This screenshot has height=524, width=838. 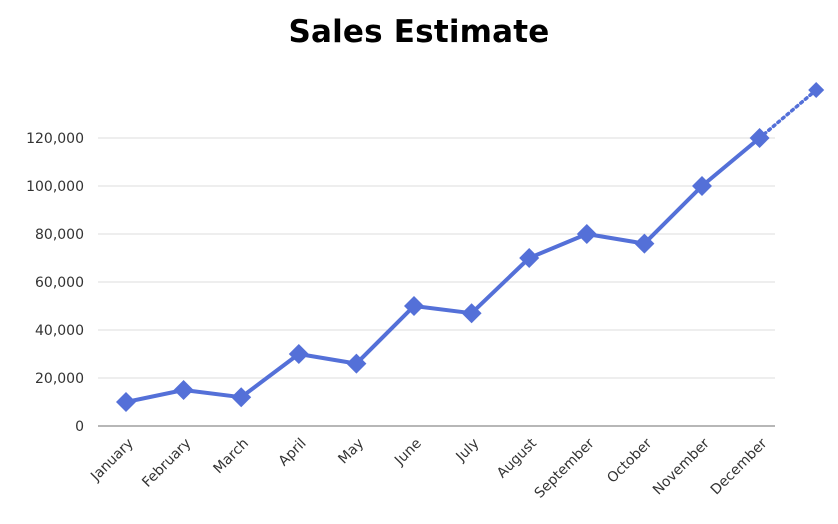 What do you see at coordinates (565, 468) in the screenshot?
I see `x-tick-label: September` at bounding box center [565, 468].